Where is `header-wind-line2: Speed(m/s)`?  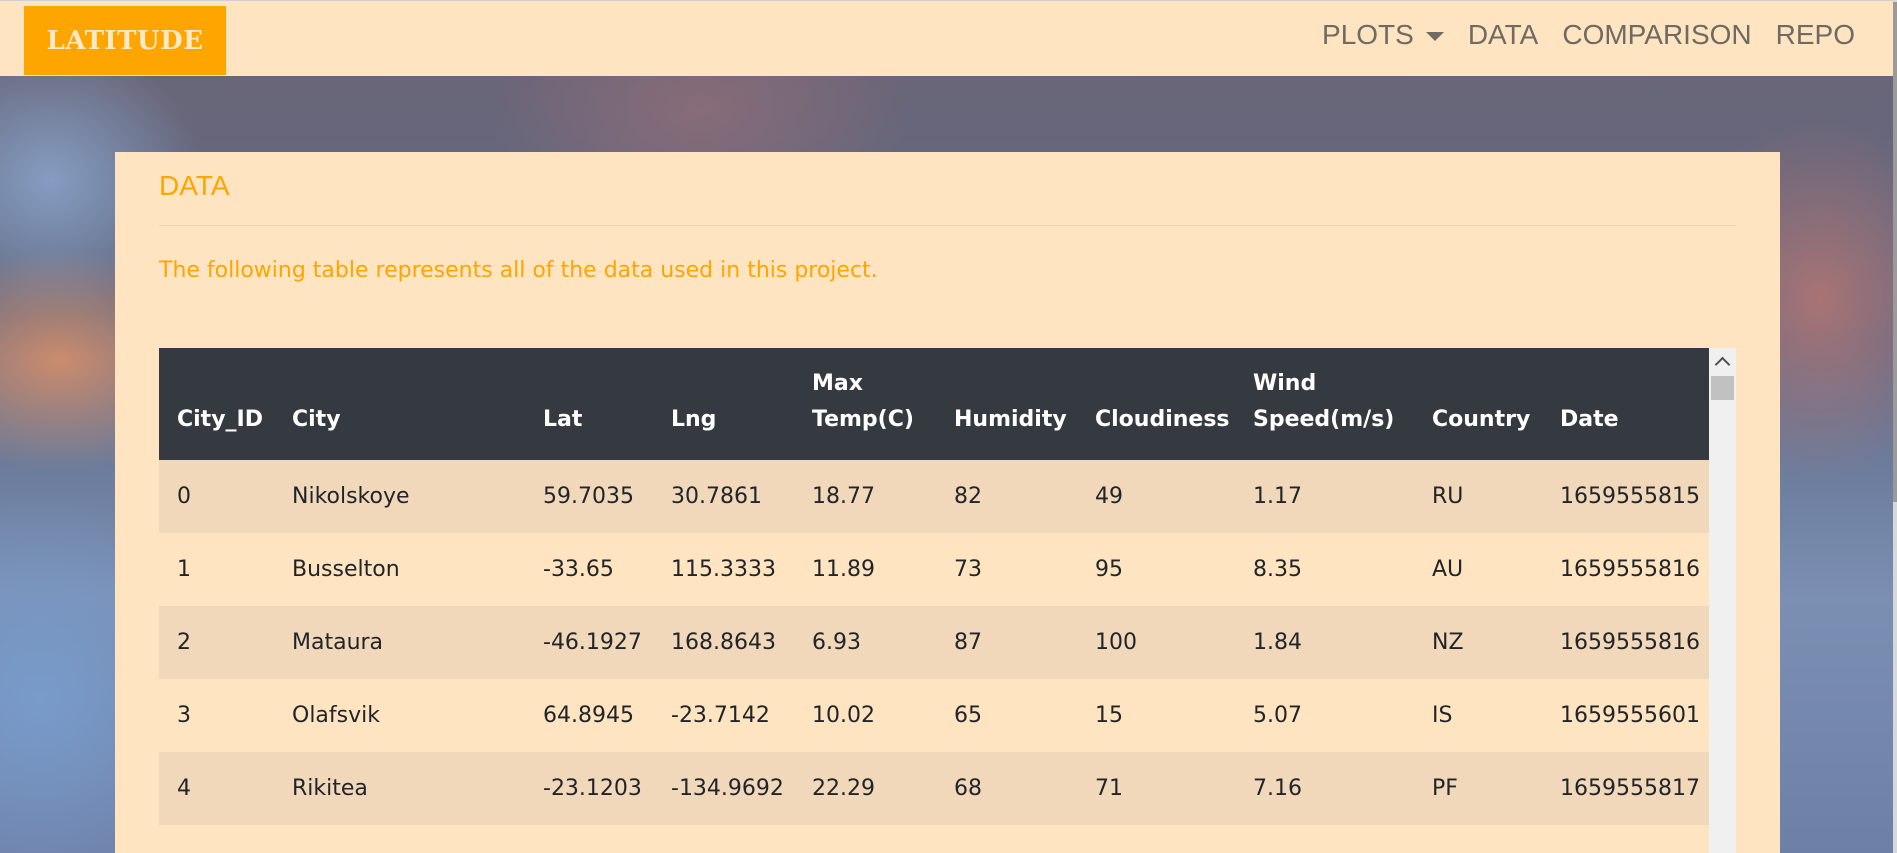 header-wind-line2: Speed(m/s) is located at coordinates (1324, 419).